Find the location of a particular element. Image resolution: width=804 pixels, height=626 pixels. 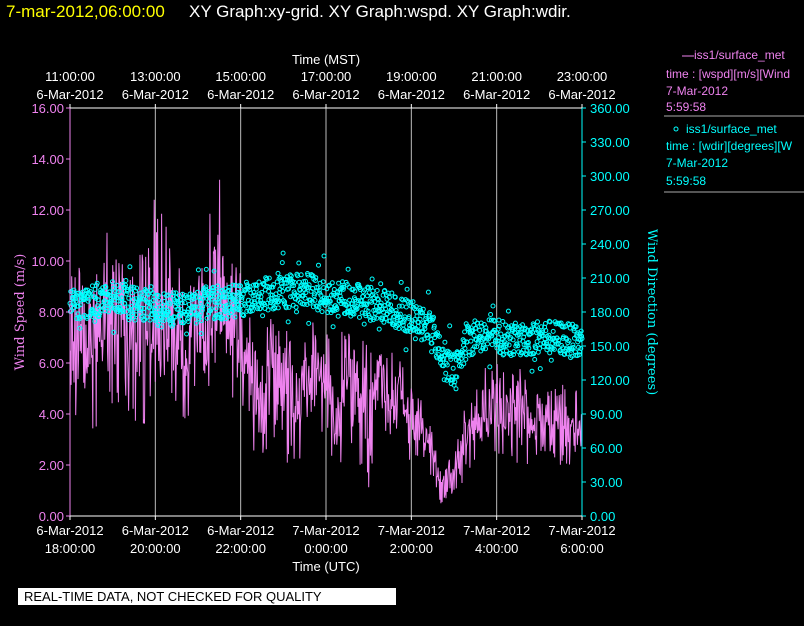

x-bottom-tick-time: 4:00:00 is located at coordinates (496, 548).